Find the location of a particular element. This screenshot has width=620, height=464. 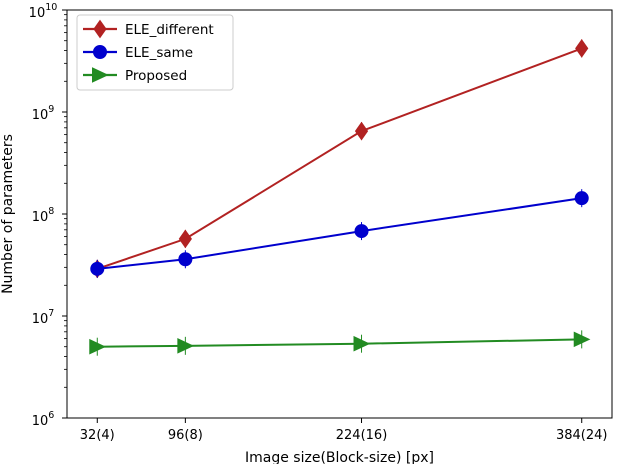

y-tick-label: 10⁶ is located at coordinates (43, 419).